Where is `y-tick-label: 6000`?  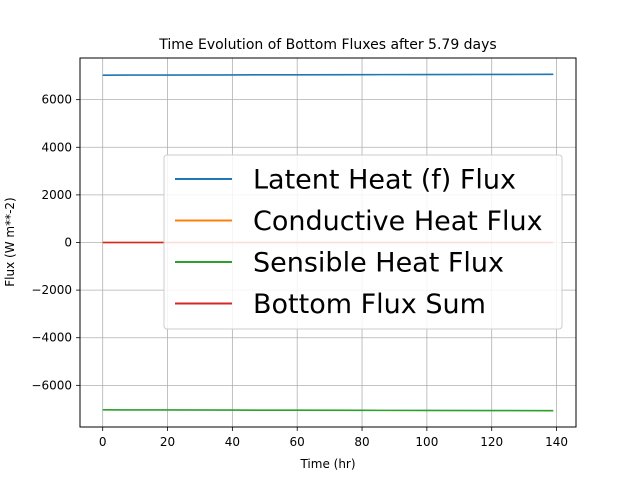
y-tick-label: 6000 is located at coordinates (56, 100).